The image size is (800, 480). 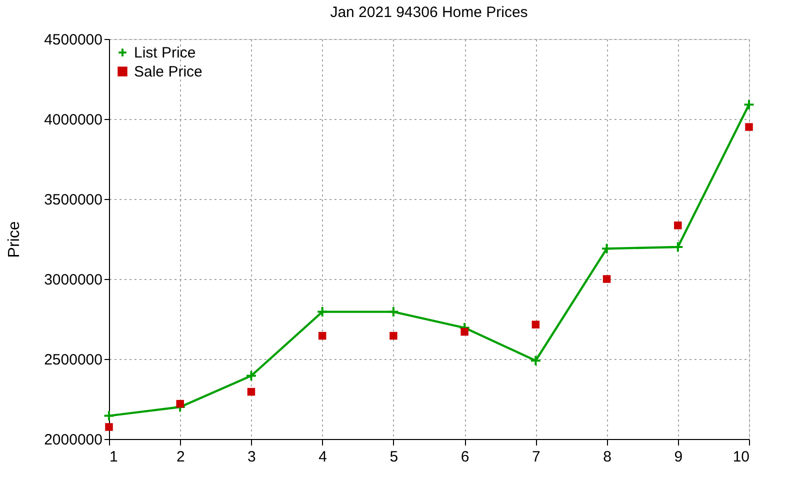 I want to click on y-tick-label: 3500000, so click(x=73, y=200).